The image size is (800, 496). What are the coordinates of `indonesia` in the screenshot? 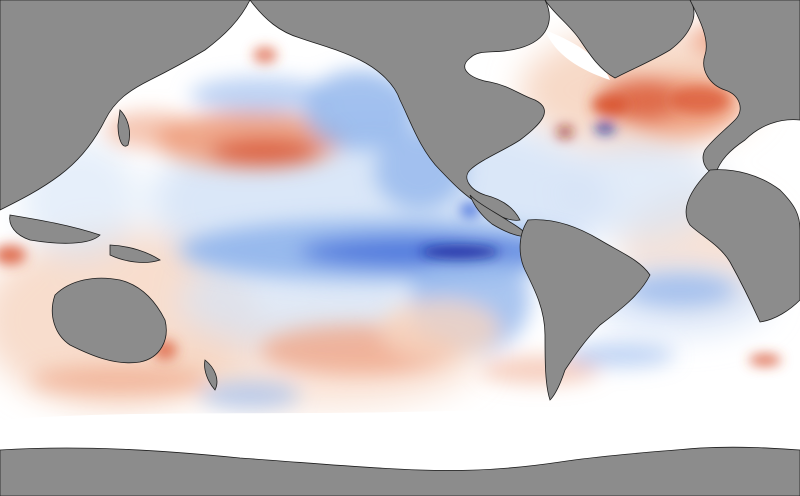 It's located at (55, 229).